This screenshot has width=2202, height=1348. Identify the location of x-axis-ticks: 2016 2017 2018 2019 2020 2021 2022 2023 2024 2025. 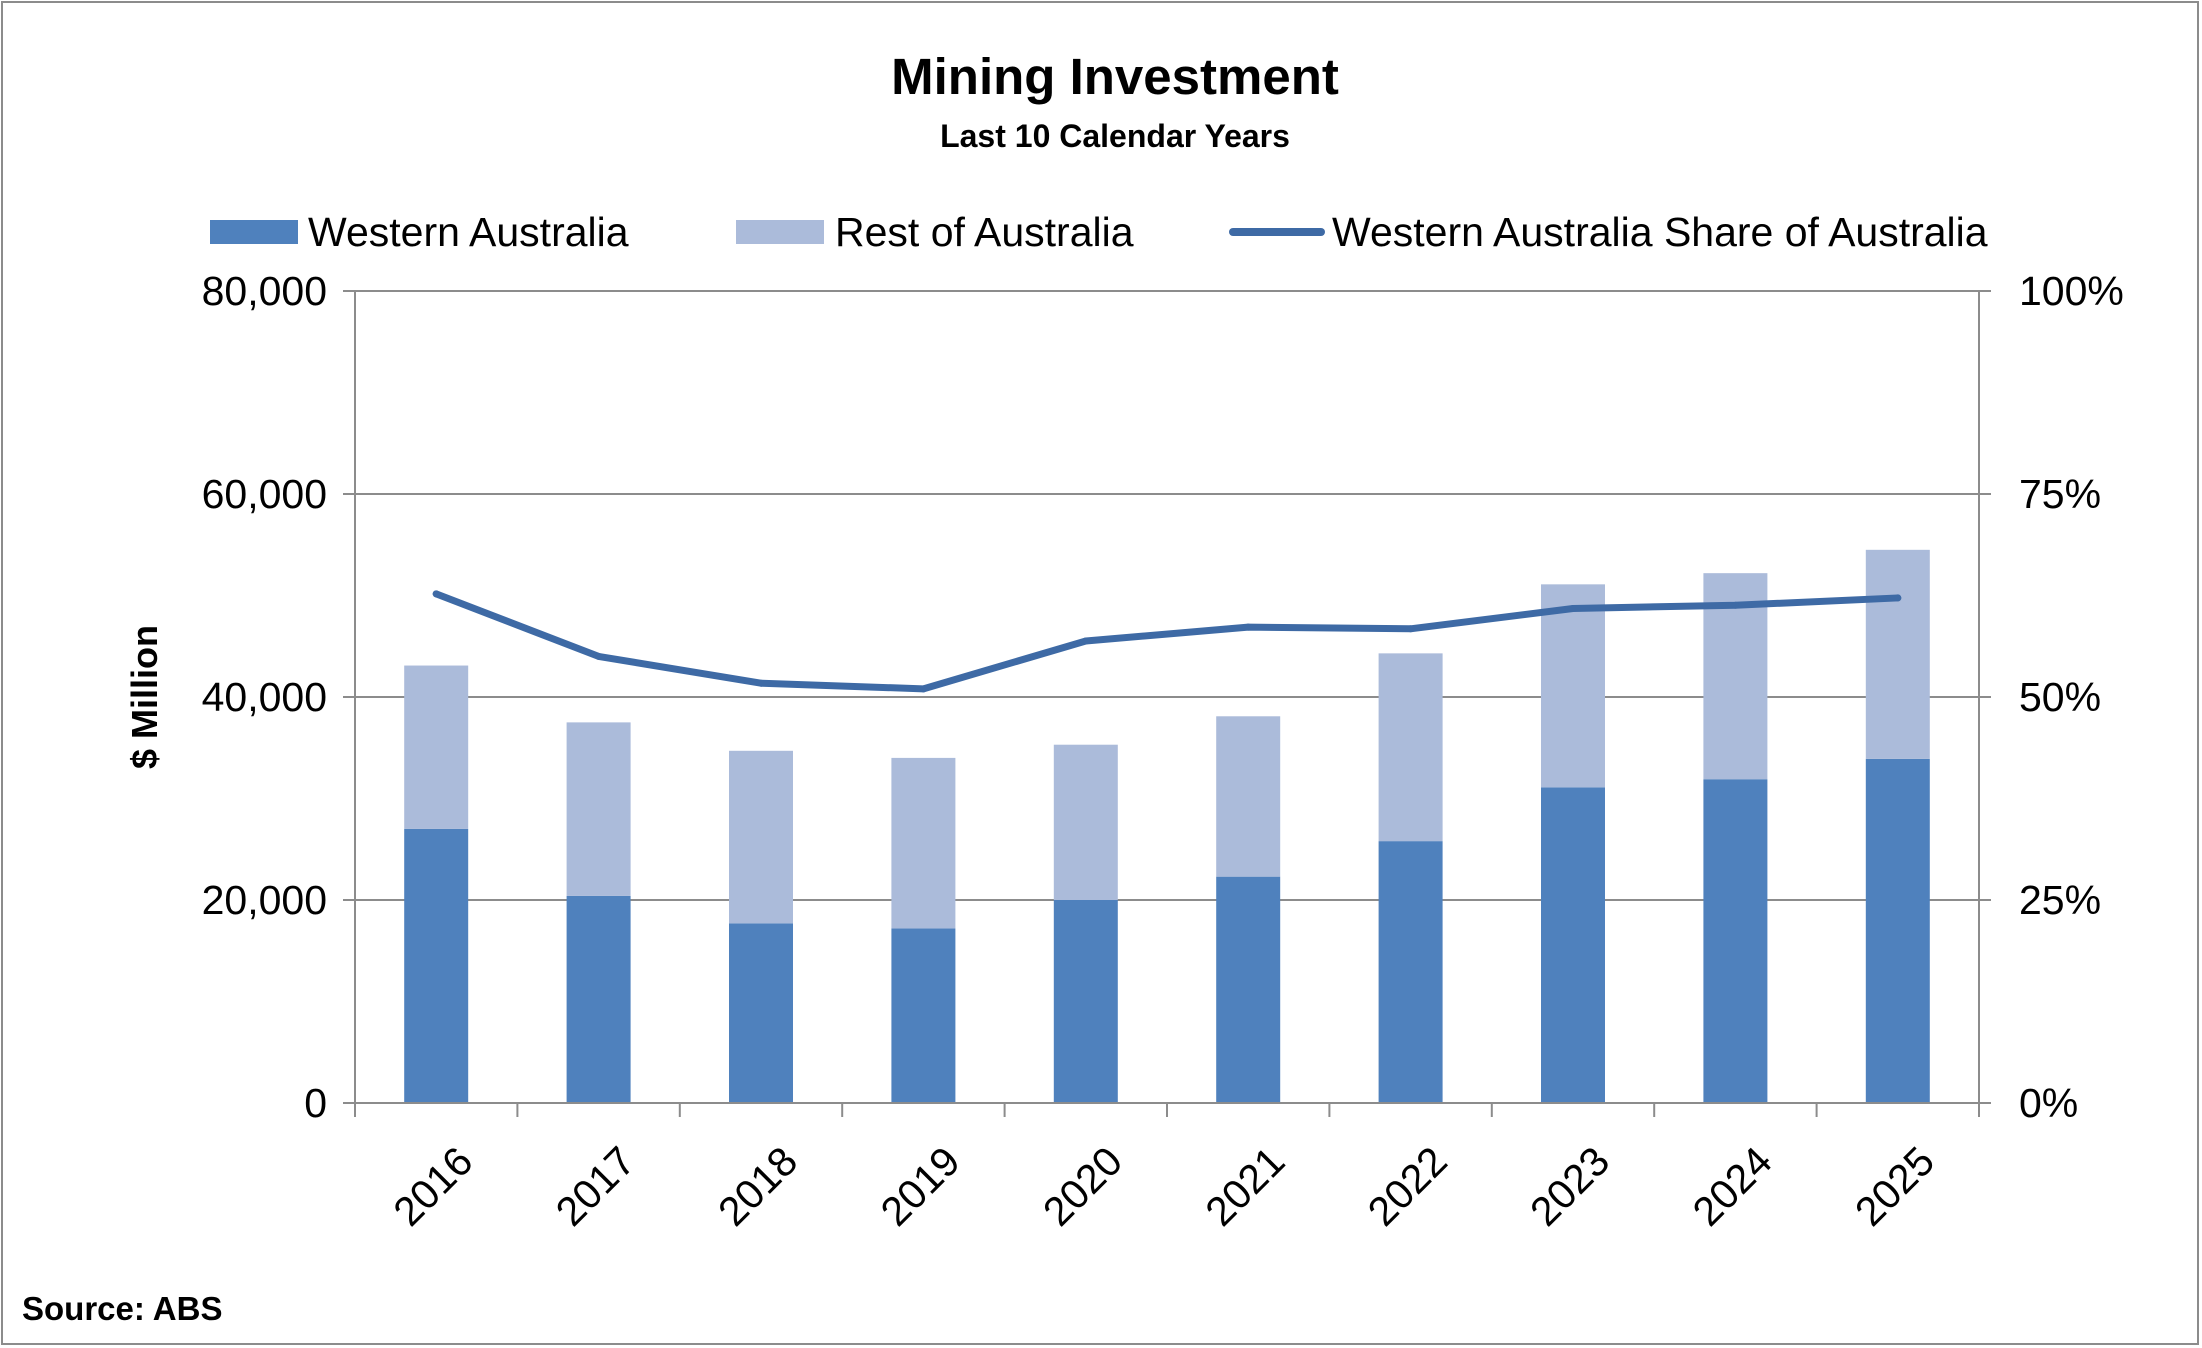
(1163, 1186).